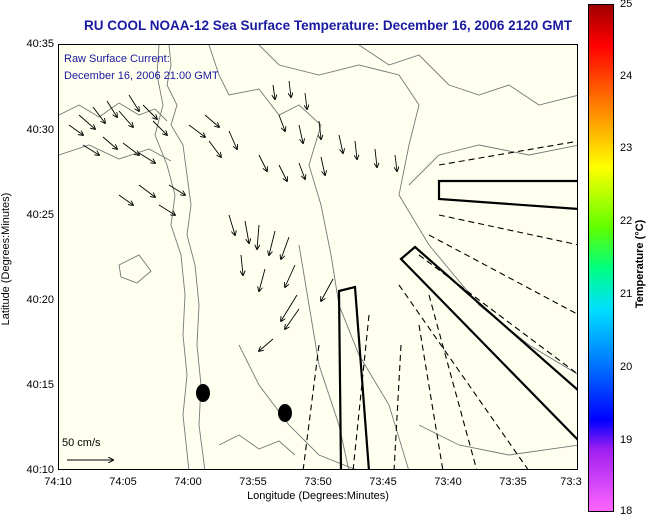 This screenshot has height=518, width=651. I want to click on ytick-label: 40:35, so click(40, 44).